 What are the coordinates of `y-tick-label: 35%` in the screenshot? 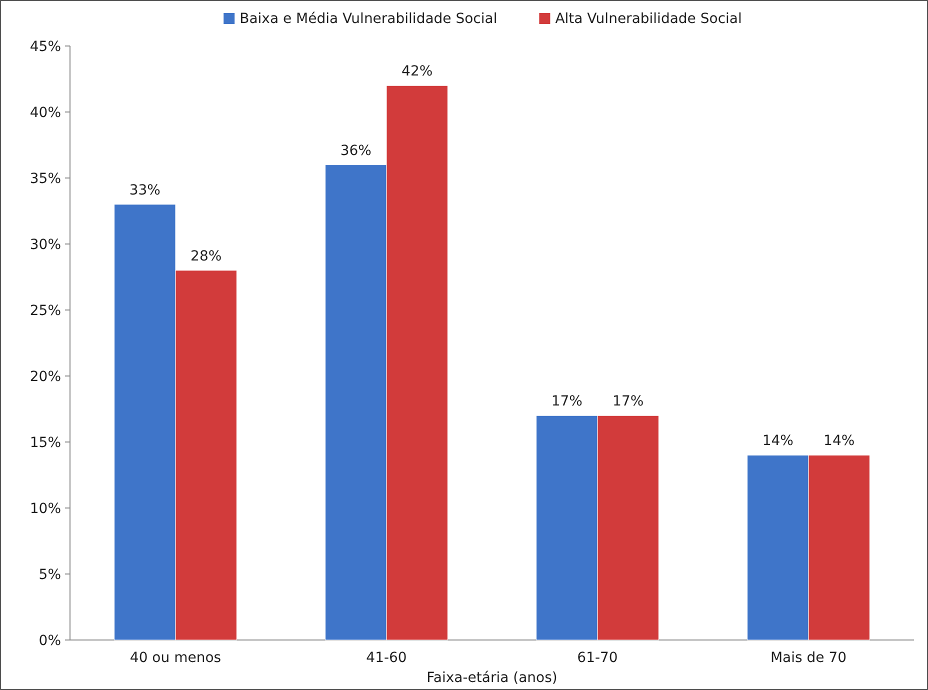 It's located at (45, 178).